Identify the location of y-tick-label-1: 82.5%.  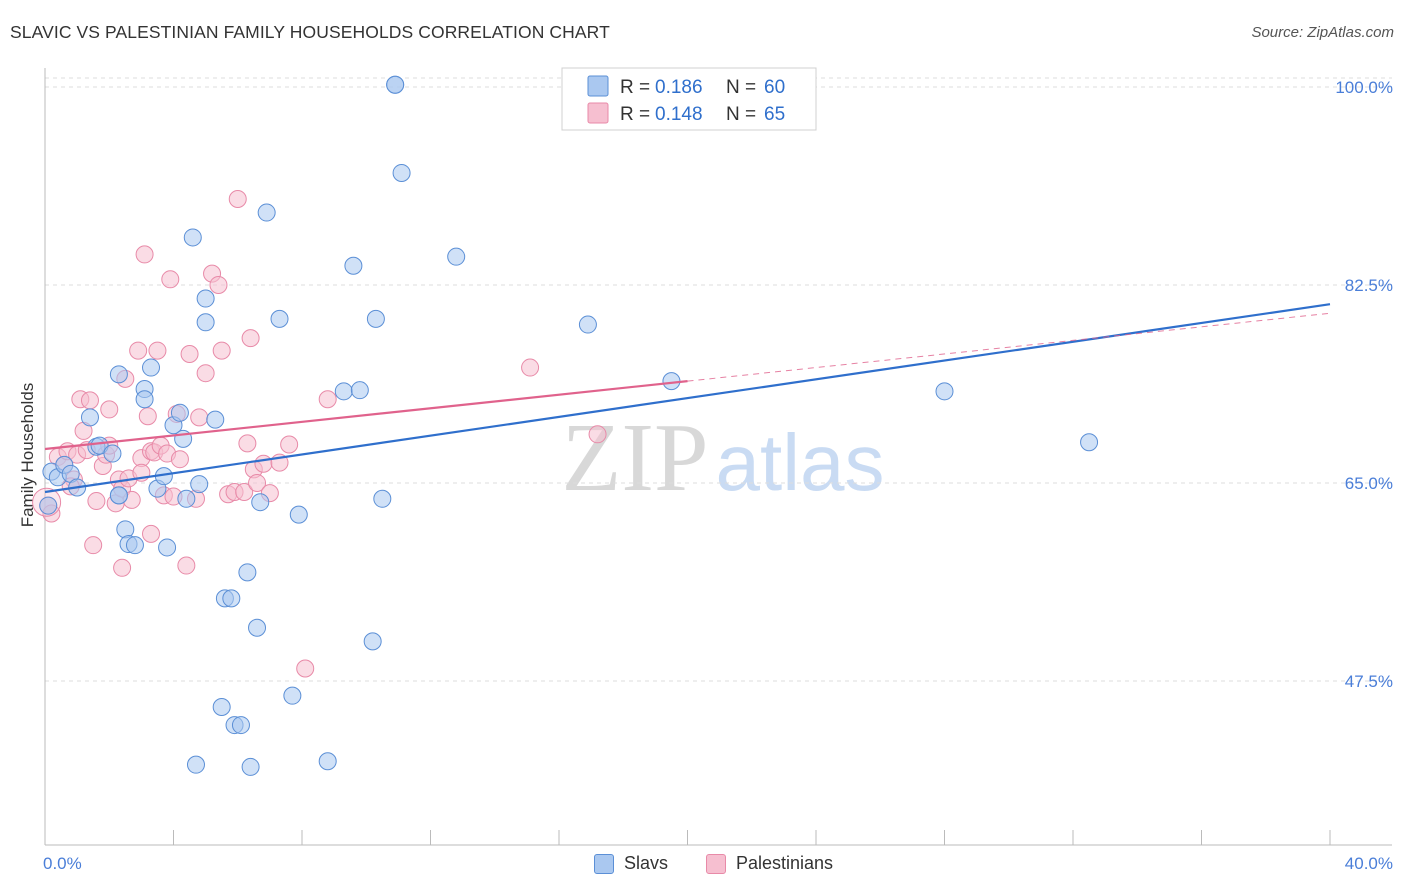
(1369, 285).